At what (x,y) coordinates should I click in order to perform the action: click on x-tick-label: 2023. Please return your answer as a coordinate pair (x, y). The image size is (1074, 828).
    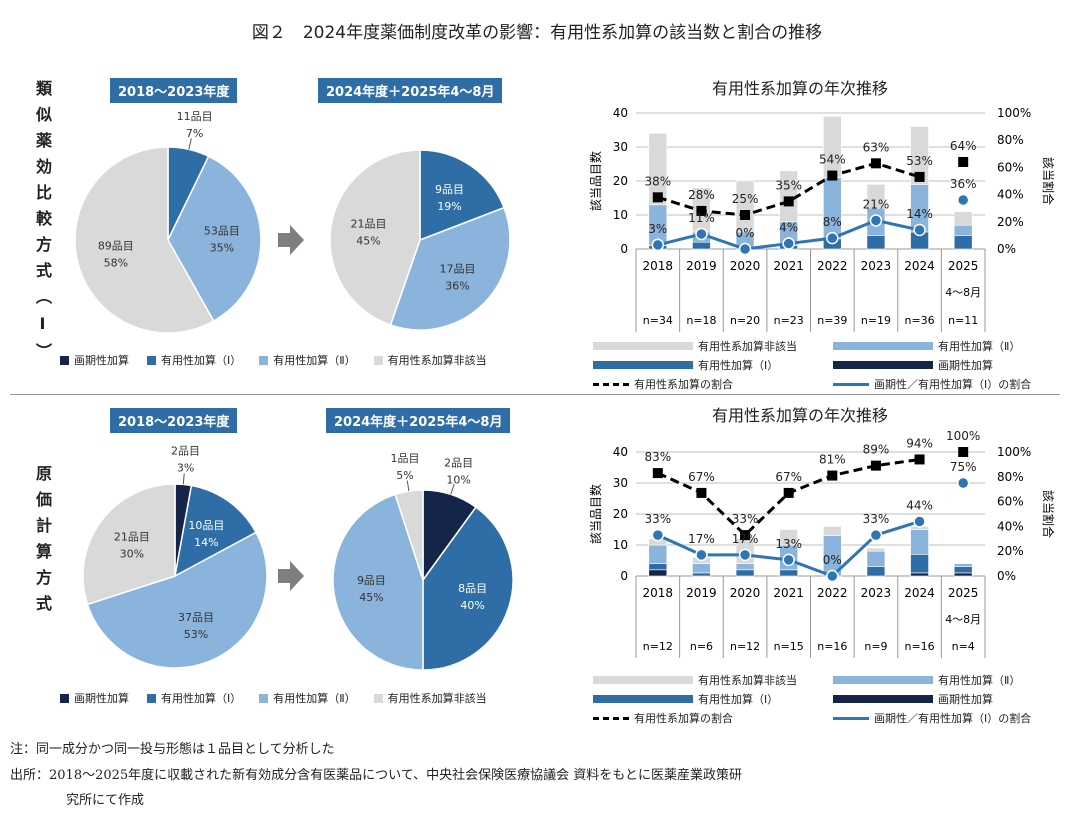
    Looking at the image, I should click on (876, 593).